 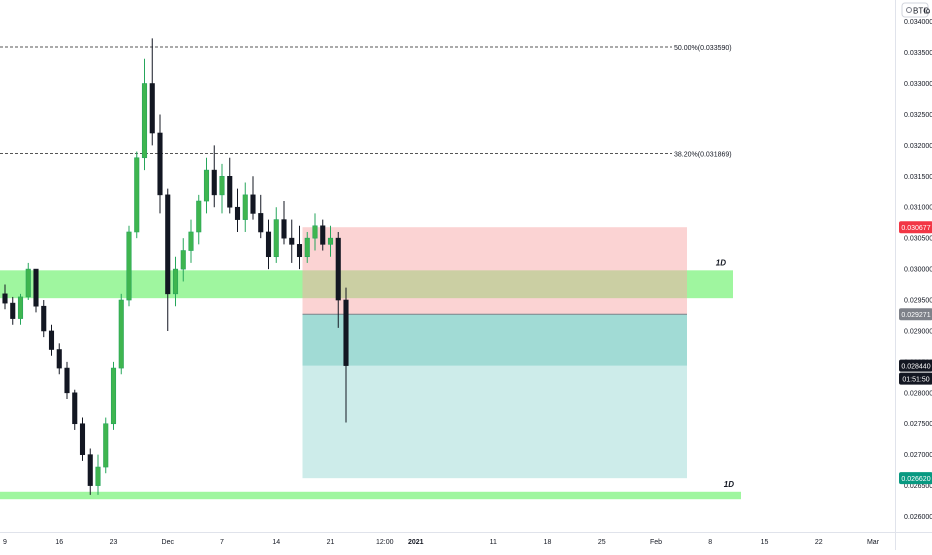 I want to click on x-tick-label: Feb, so click(x=656, y=542).